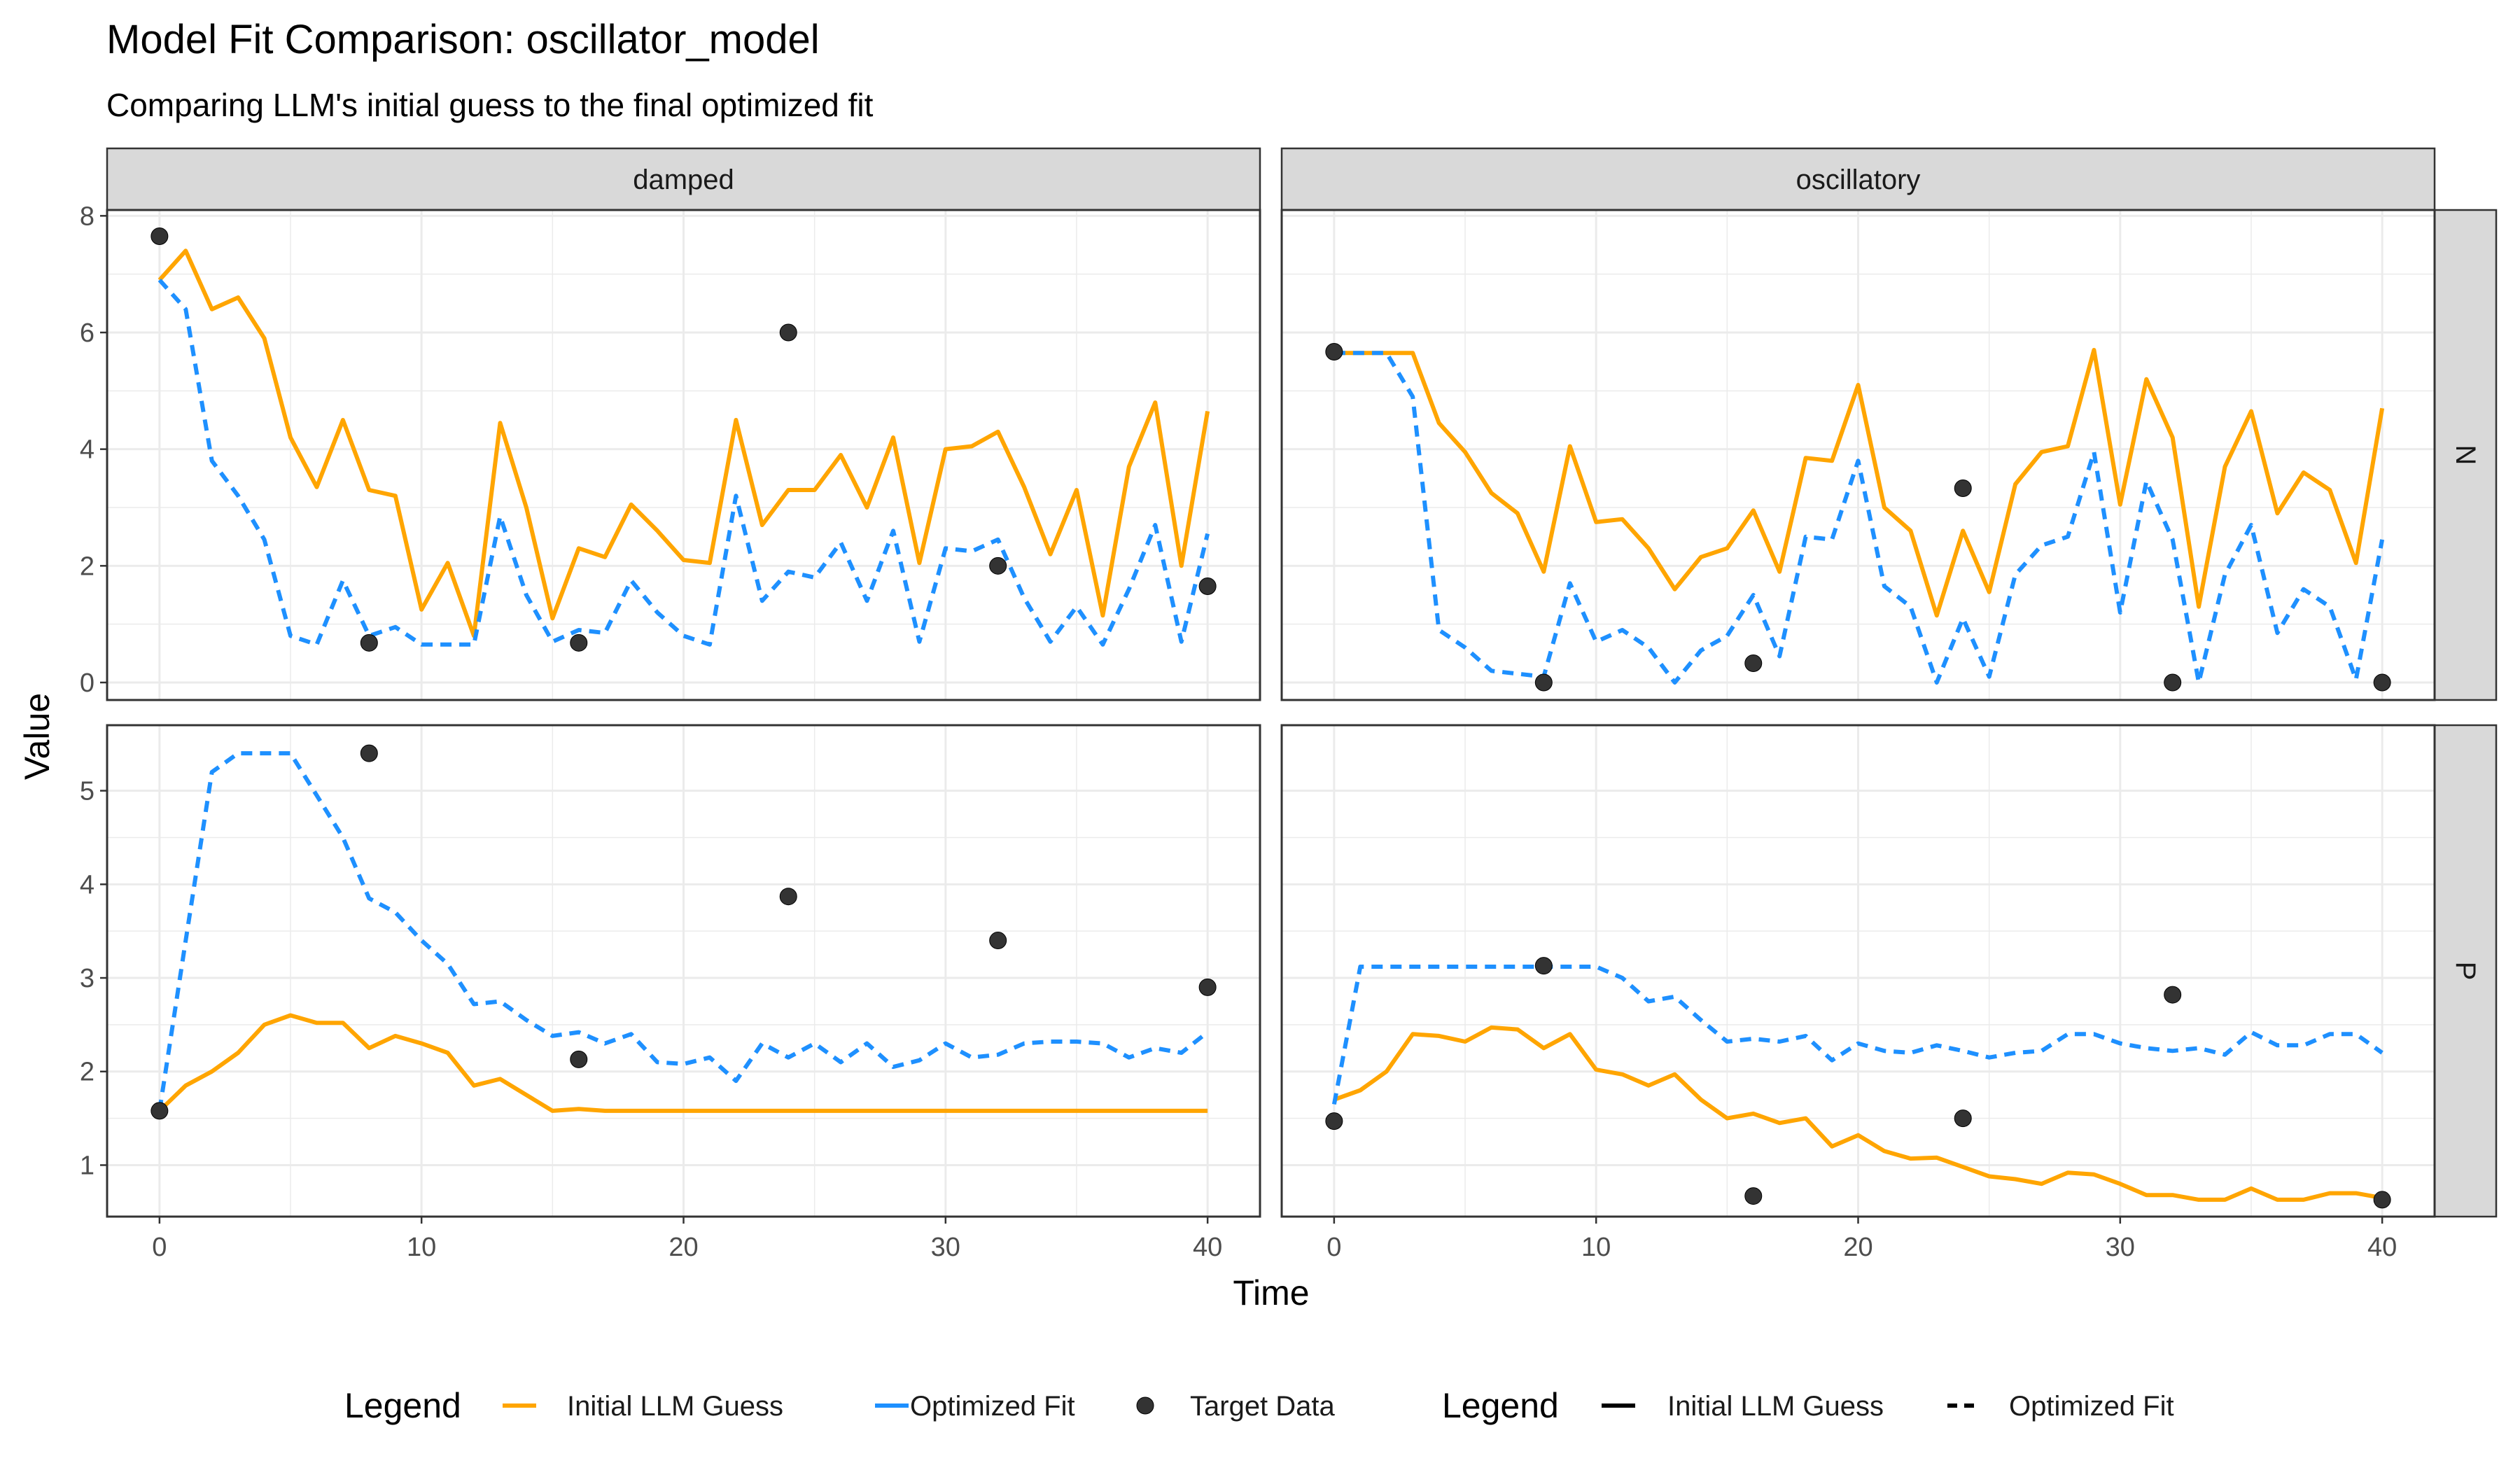  I want to click on y-tick-label: 3, so click(87, 978).